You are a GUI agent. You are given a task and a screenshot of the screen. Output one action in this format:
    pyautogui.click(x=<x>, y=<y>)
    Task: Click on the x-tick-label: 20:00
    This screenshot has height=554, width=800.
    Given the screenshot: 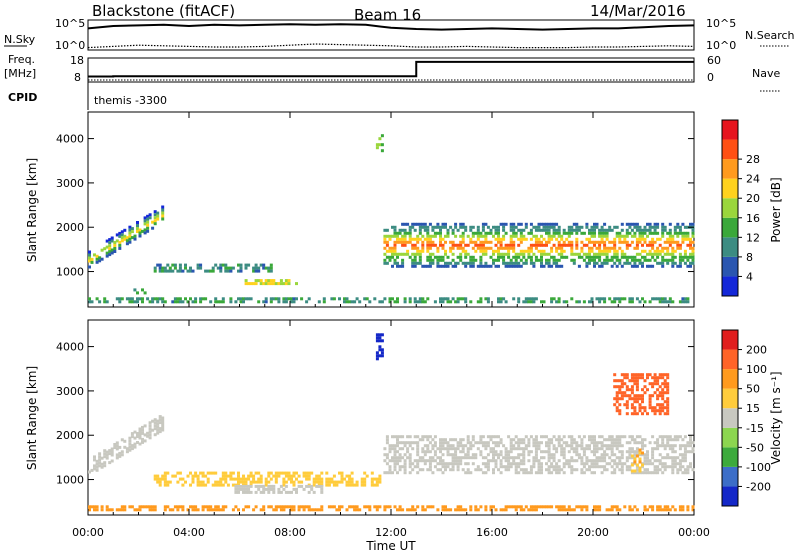 What is the action you would take?
    pyautogui.click(x=593, y=532)
    